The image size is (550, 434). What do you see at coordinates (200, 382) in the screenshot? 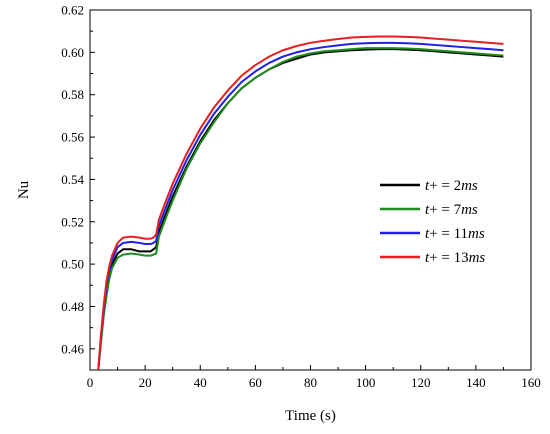
I see `x-tick-label: 40` at bounding box center [200, 382].